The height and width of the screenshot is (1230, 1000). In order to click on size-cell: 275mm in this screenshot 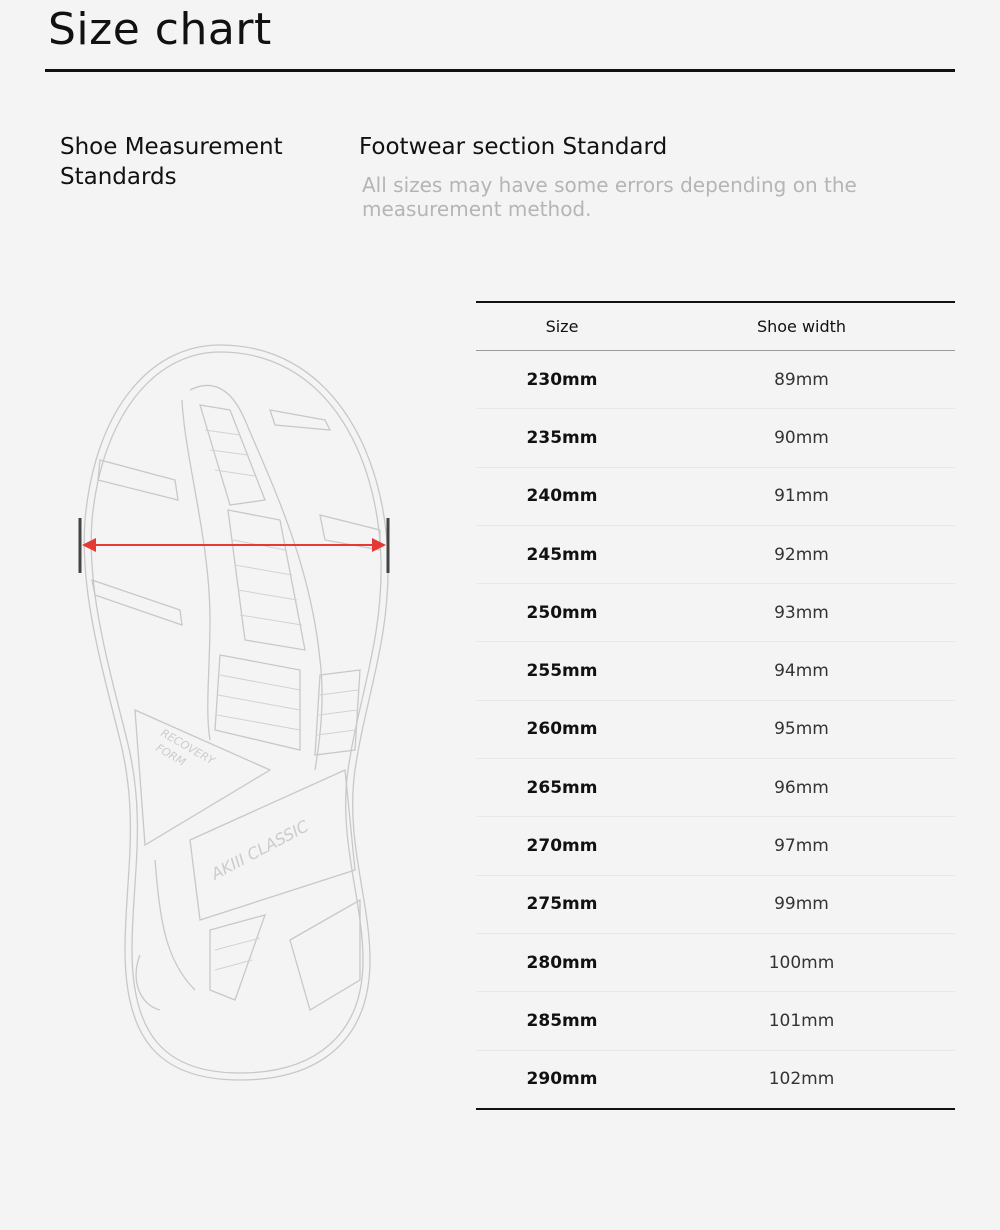, I will do `click(562, 904)`.